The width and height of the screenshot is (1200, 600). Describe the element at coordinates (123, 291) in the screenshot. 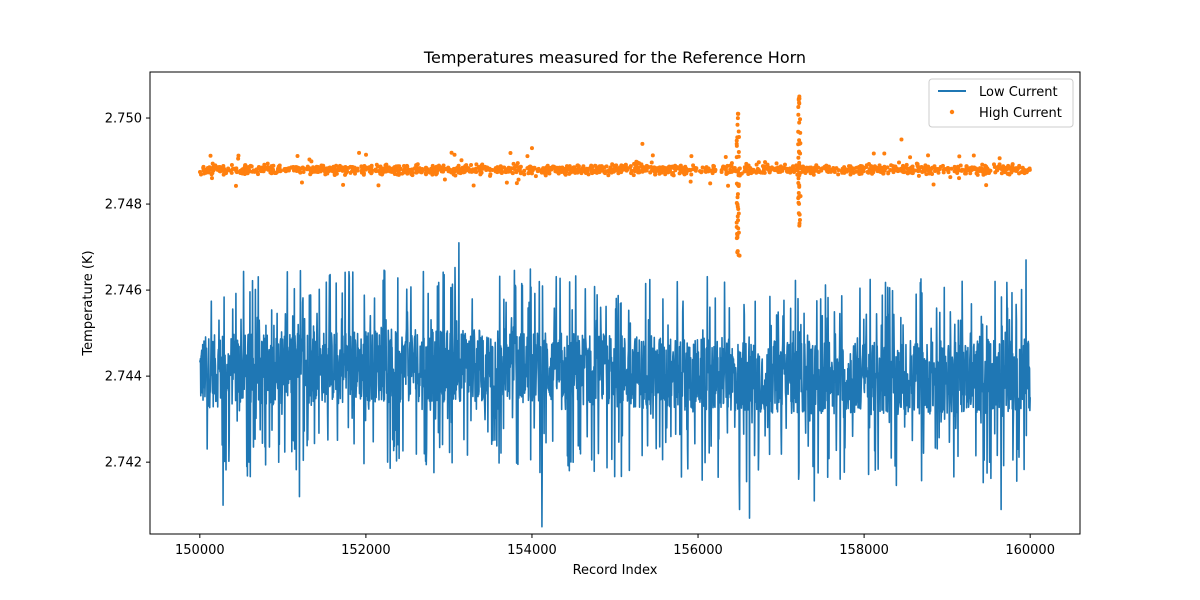

I see `y-tick-label: 2.746` at that location.